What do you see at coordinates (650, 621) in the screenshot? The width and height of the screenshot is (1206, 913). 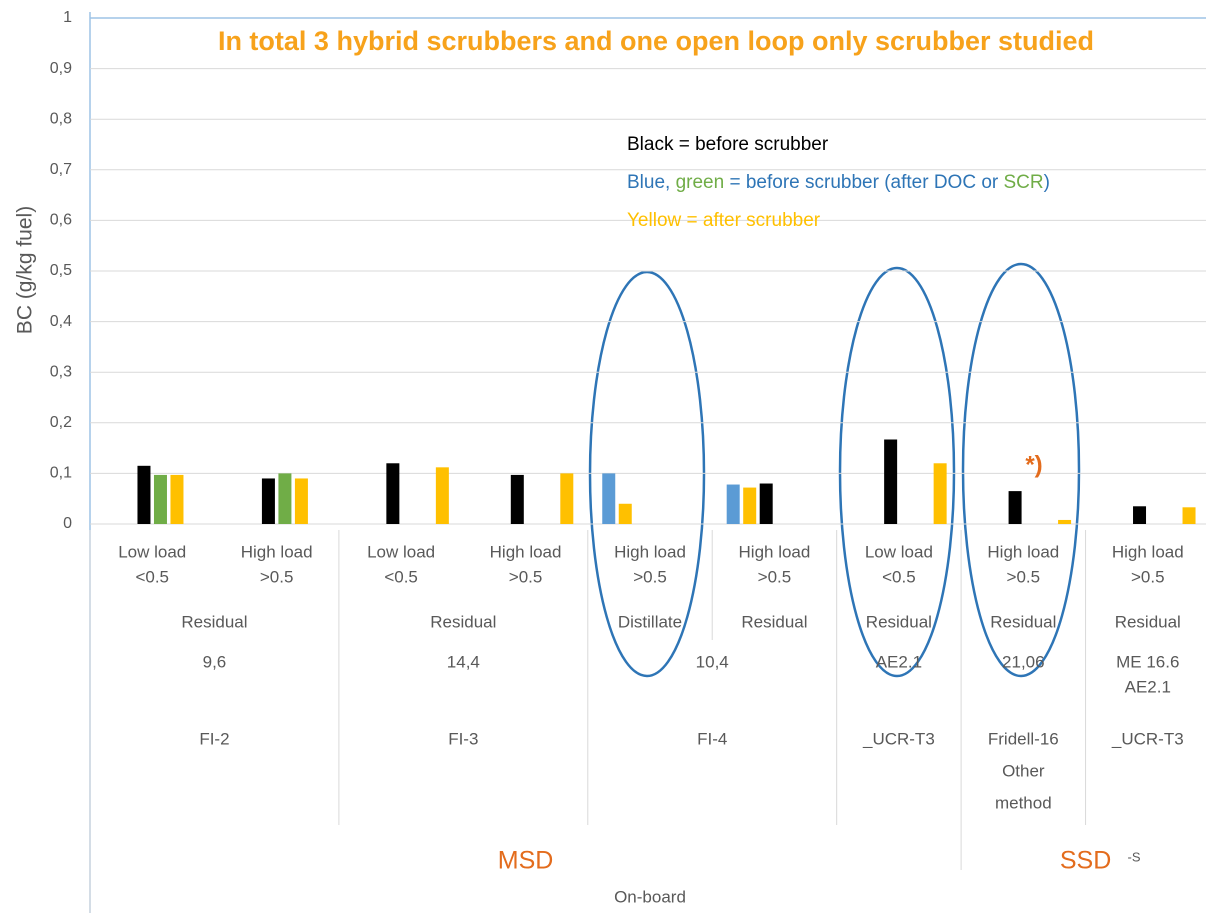 I see `group-label: Distillate` at bounding box center [650, 621].